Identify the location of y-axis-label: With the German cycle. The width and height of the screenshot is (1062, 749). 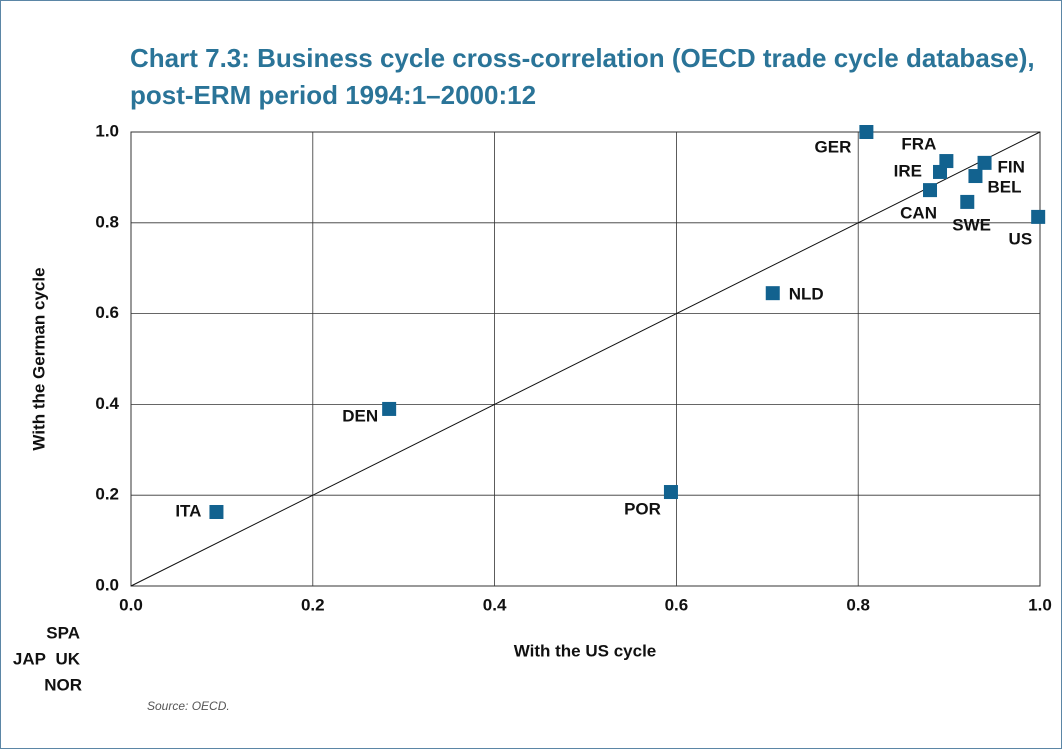
(38, 358).